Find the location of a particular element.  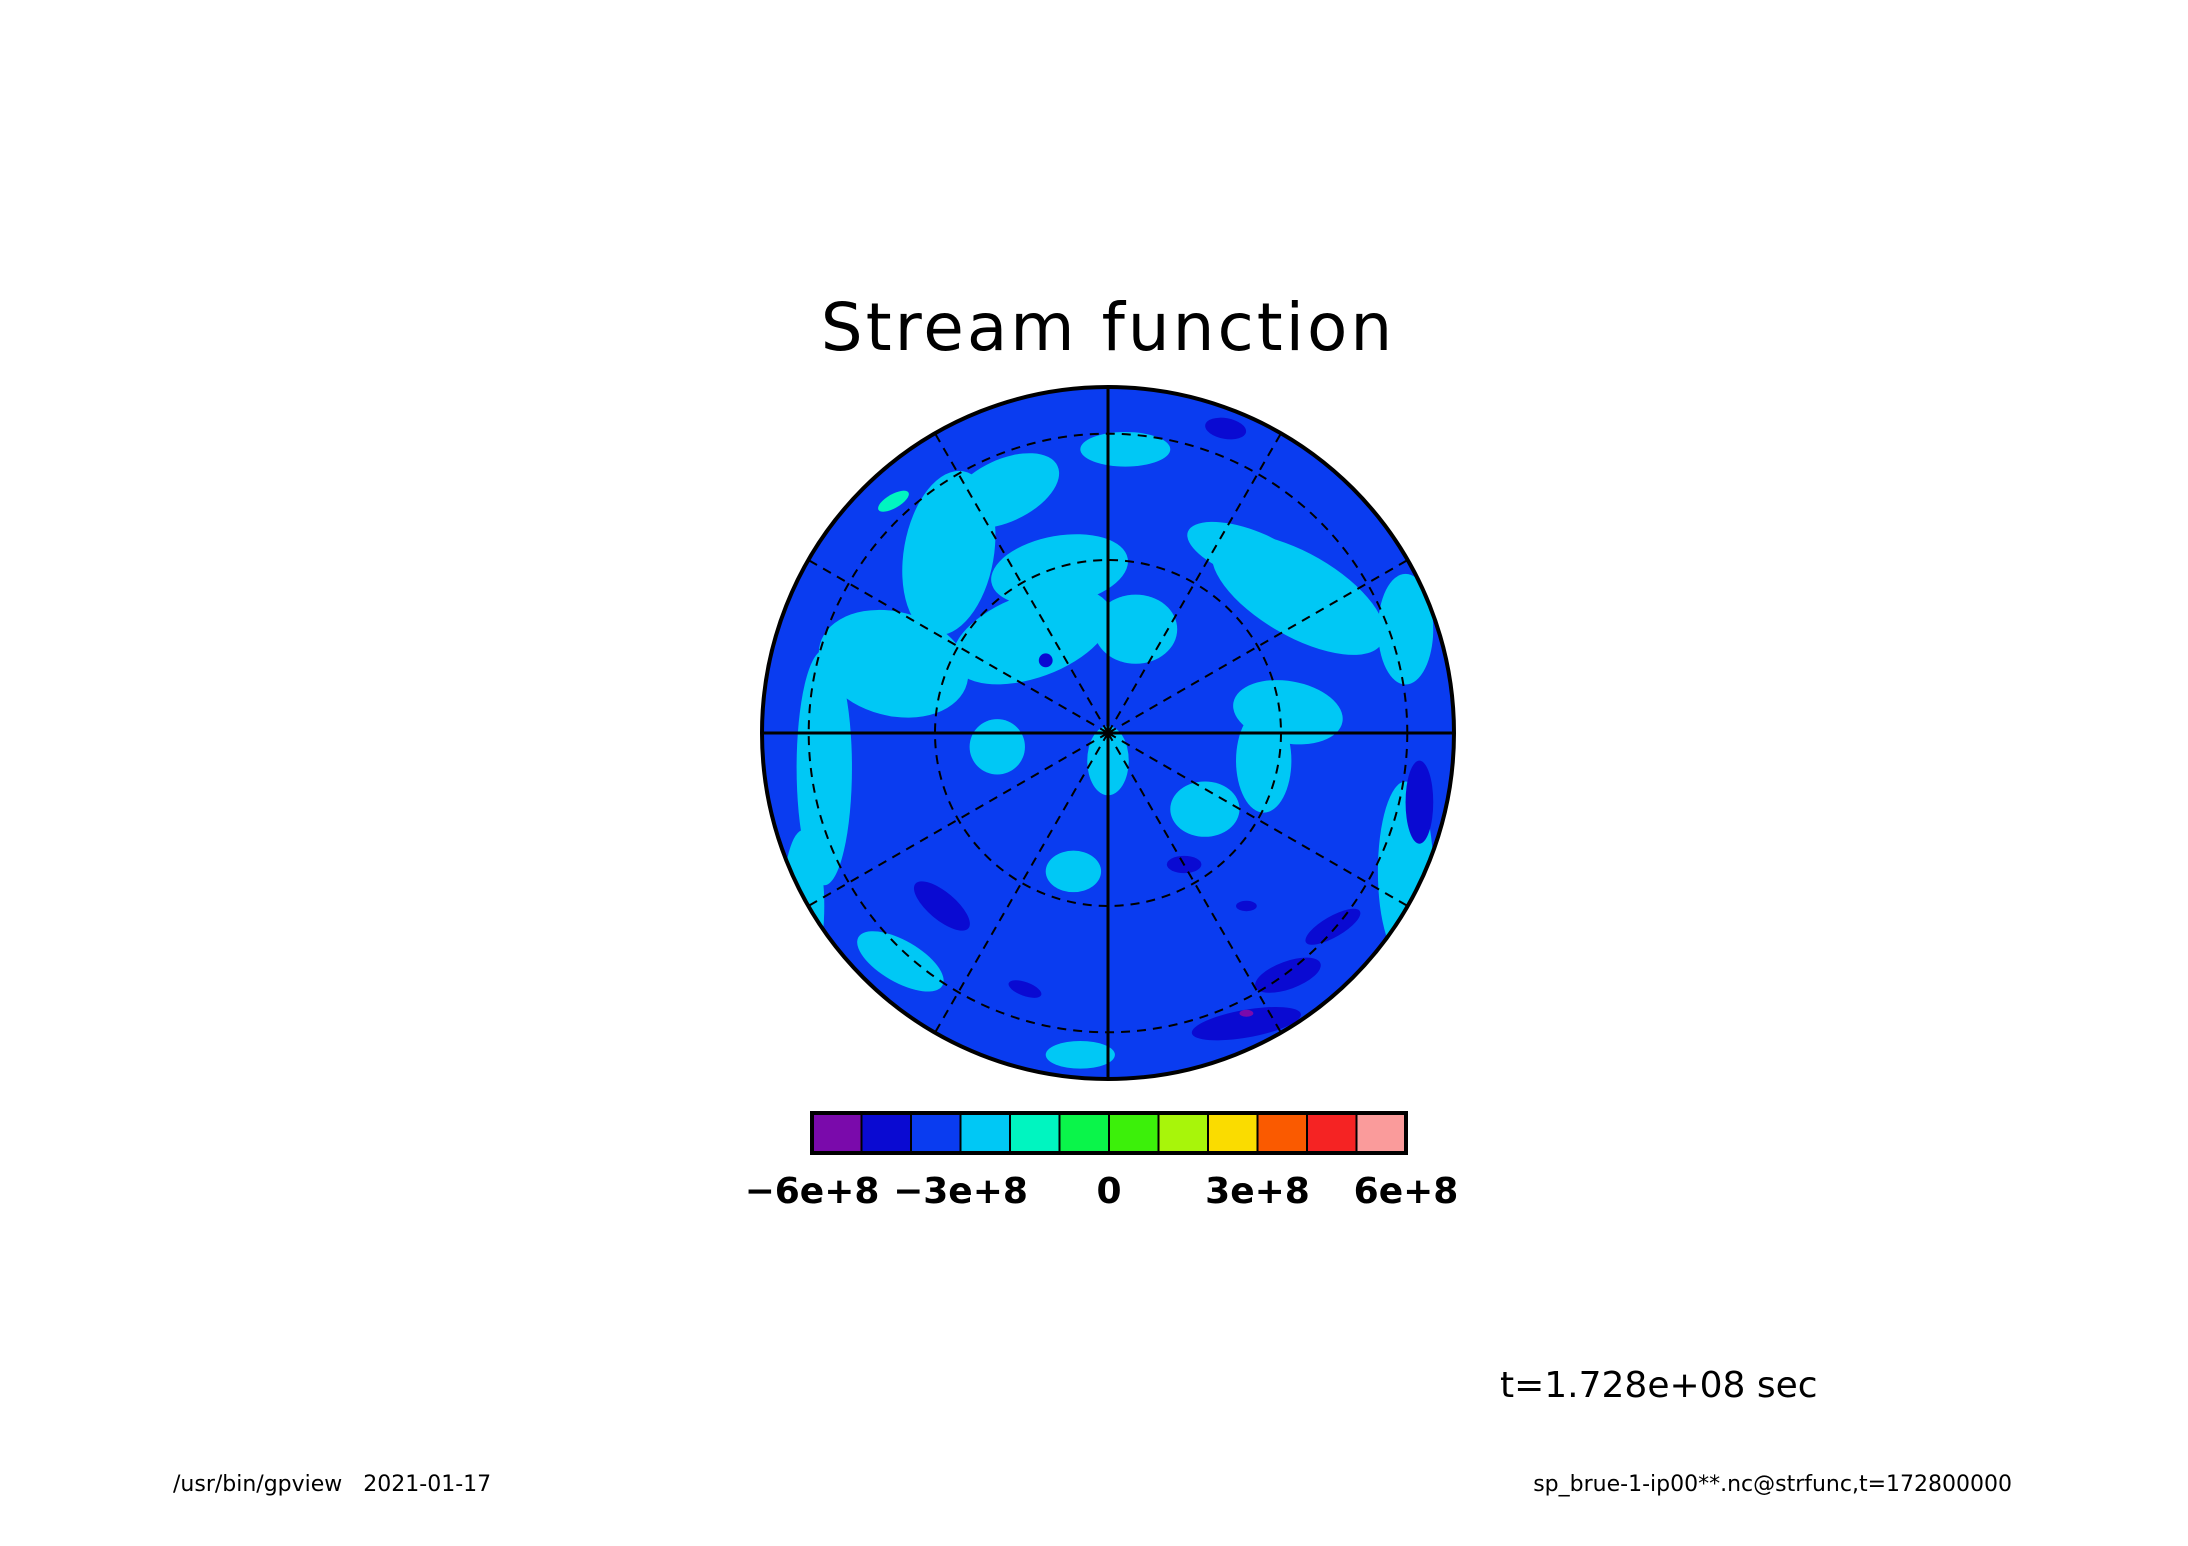

map-outline is located at coordinates (1108, 733).